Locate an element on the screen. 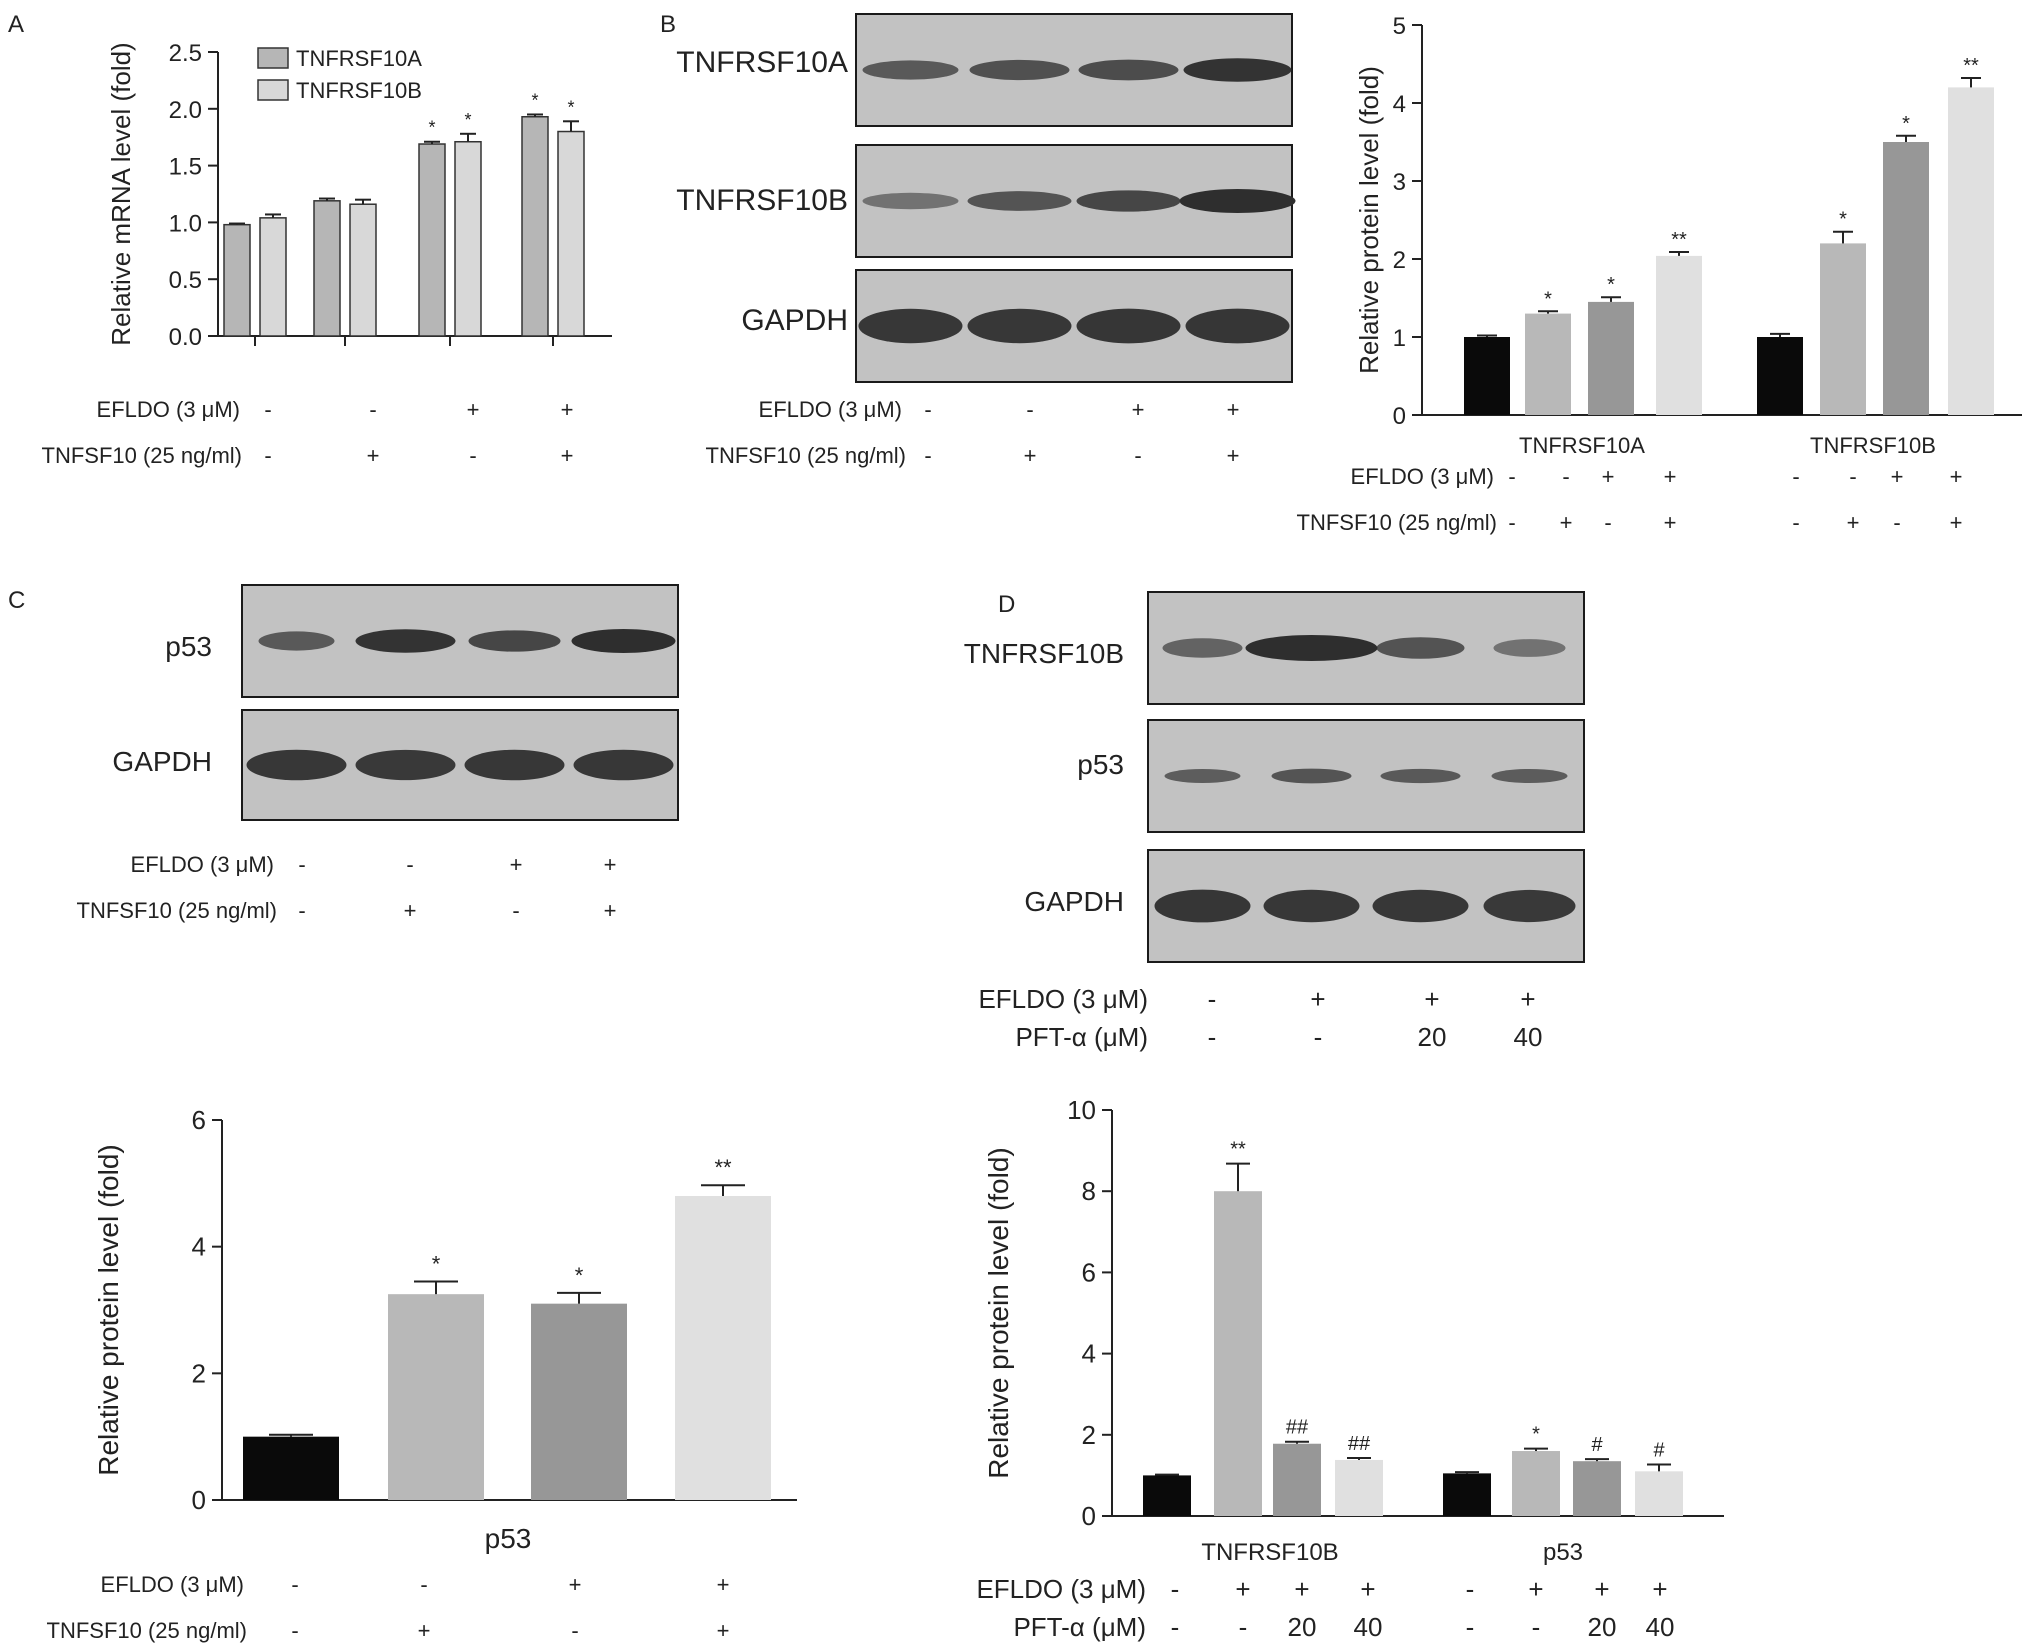 The width and height of the screenshot is (2031, 1652). panel-d-blot-row1-mark: - is located at coordinates (1212, 999).